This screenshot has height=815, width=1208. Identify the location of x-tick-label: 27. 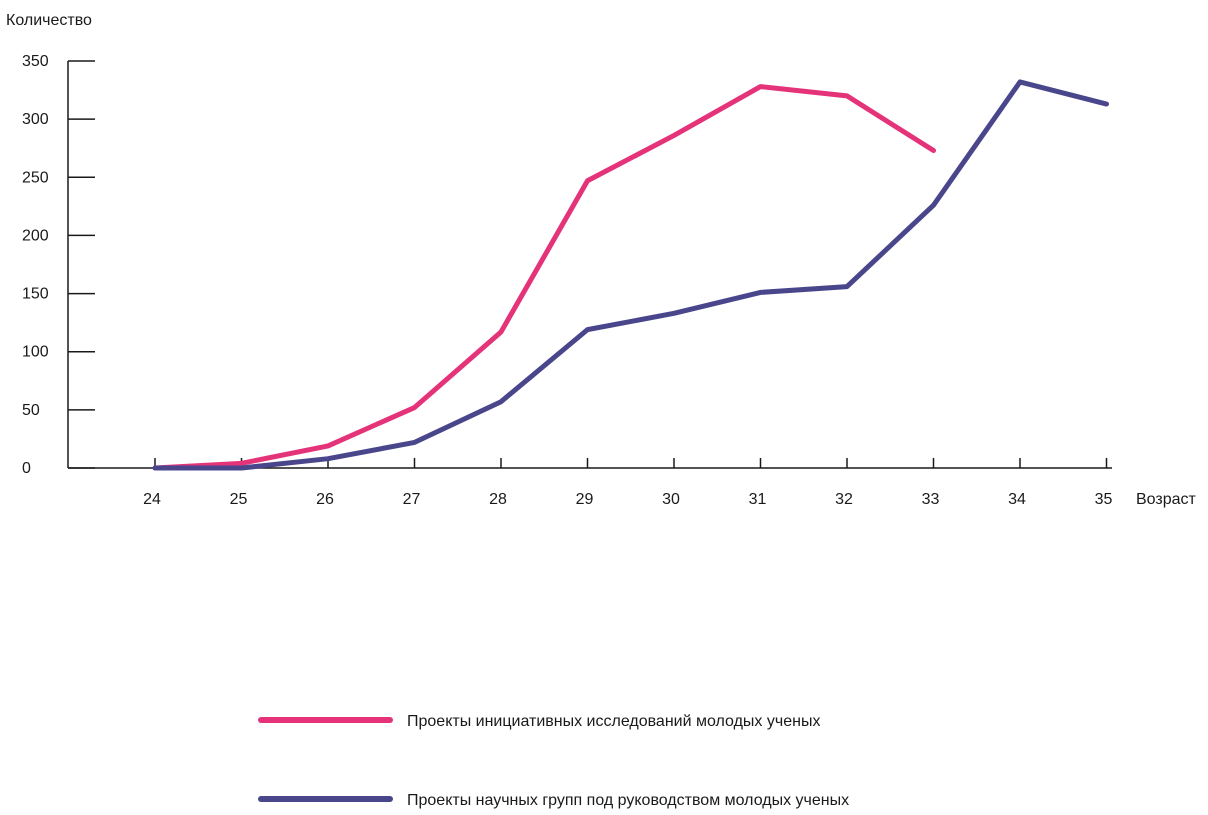
(412, 499).